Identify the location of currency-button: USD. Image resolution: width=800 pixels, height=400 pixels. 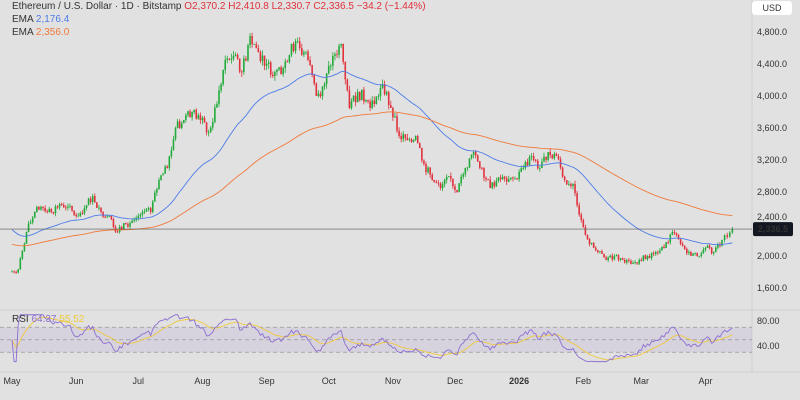
(772, 8).